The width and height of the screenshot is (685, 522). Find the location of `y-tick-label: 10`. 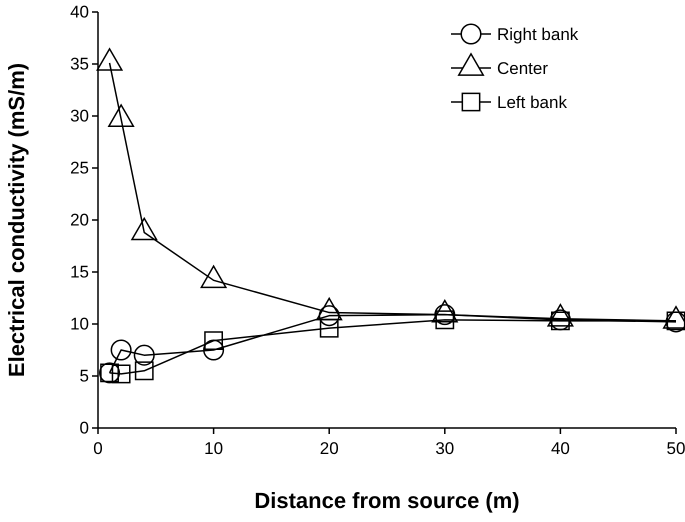

y-tick-label: 10 is located at coordinates (79, 324).